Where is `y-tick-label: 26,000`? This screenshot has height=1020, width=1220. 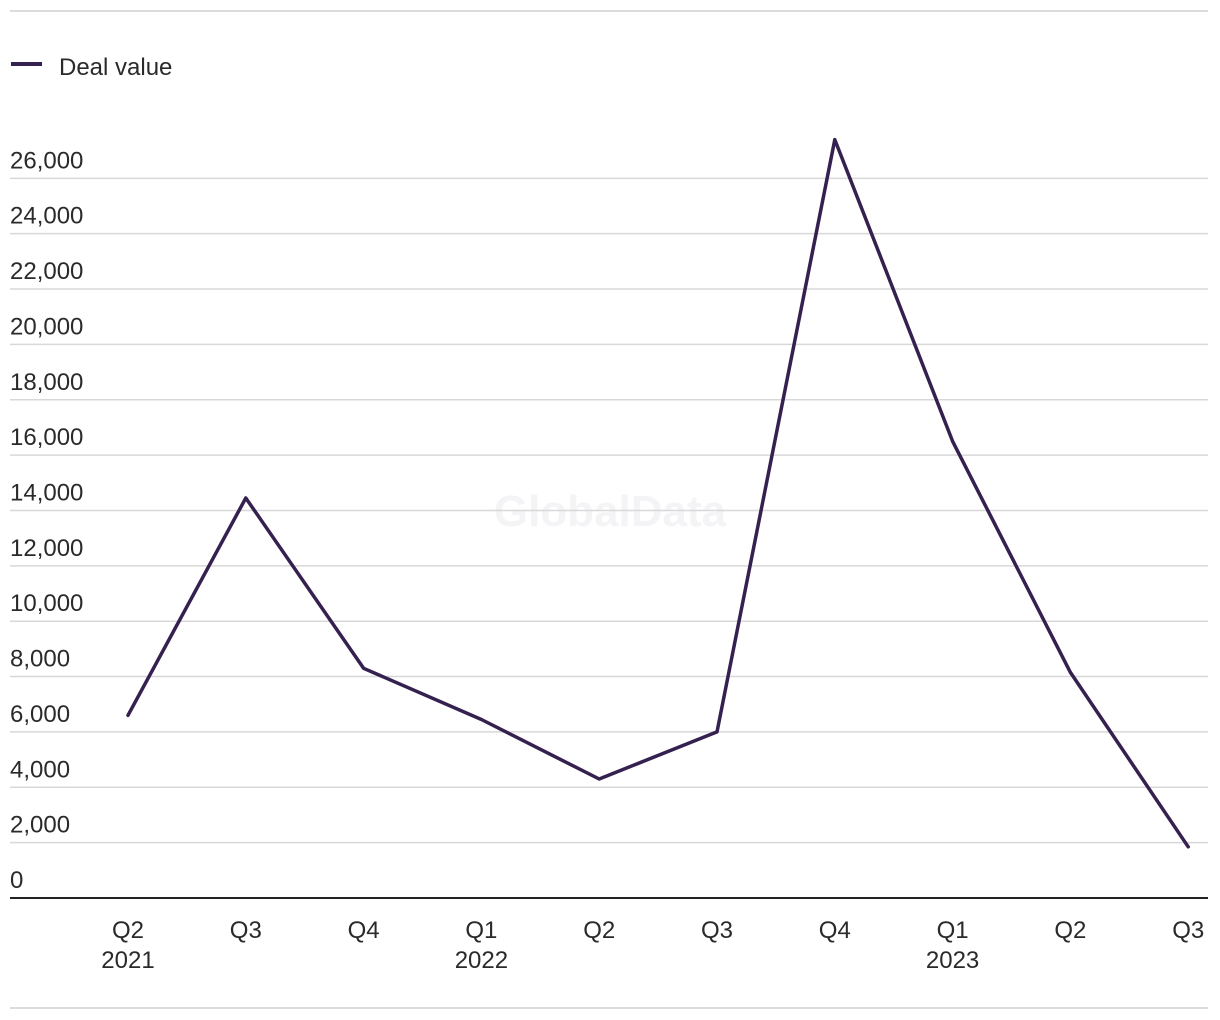
y-tick-label: 26,000 is located at coordinates (46, 160).